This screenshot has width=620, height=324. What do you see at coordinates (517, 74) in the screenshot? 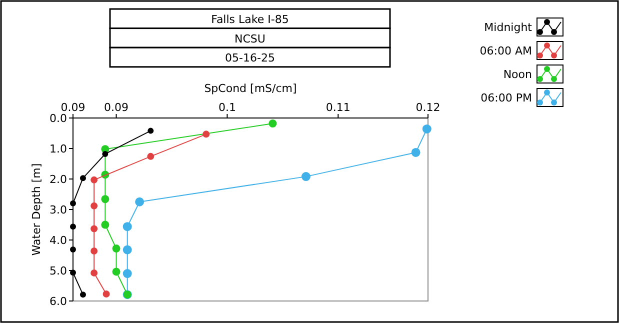
I see `legend-label: Noon` at bounding box center [517, 74].